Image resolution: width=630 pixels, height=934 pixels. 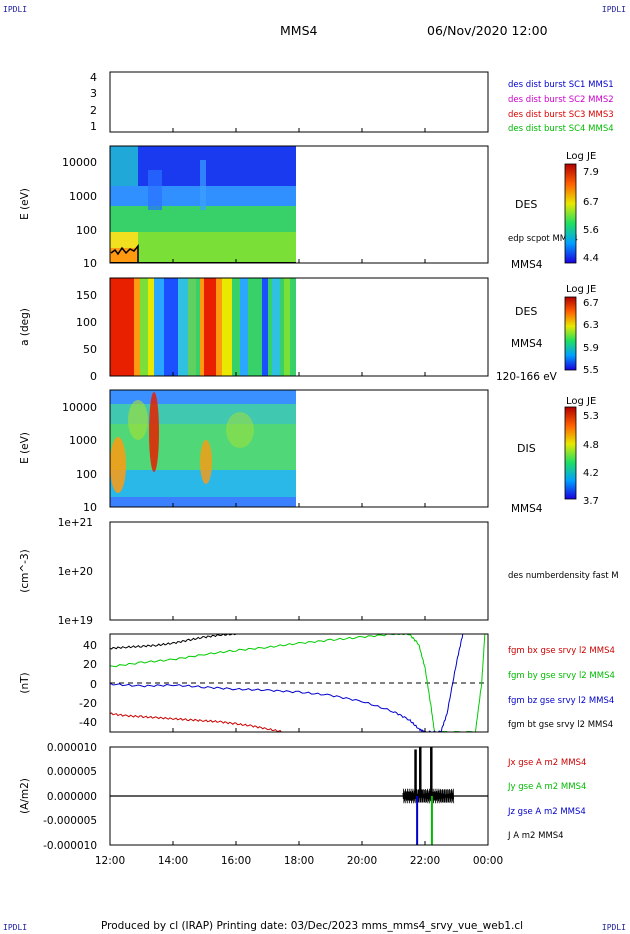 I want to click on colorbar-tick: 4.4, so click(x=591, y=258).